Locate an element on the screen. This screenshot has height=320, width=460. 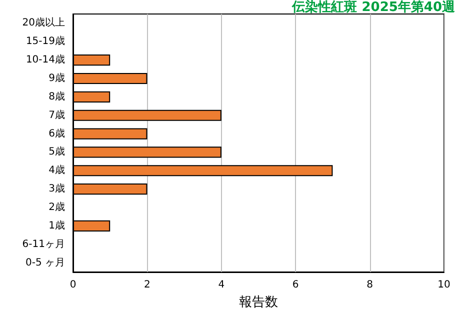
x-axis-title: 報告数 is located at coordinates (258, 302).